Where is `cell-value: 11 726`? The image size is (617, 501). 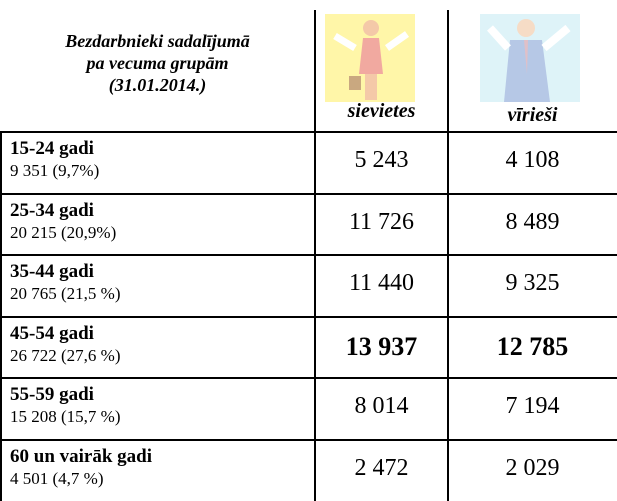 cell-value: 11 726 is located at coordinates (381, 221).